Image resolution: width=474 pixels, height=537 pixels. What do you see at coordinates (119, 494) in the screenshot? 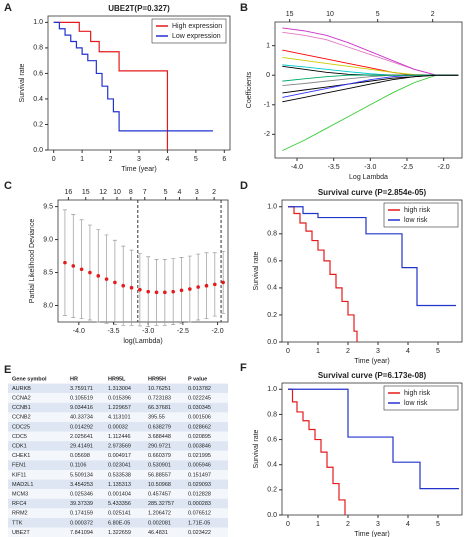
I see `table-cell: 0.001404` at bounding box center [119, 494].